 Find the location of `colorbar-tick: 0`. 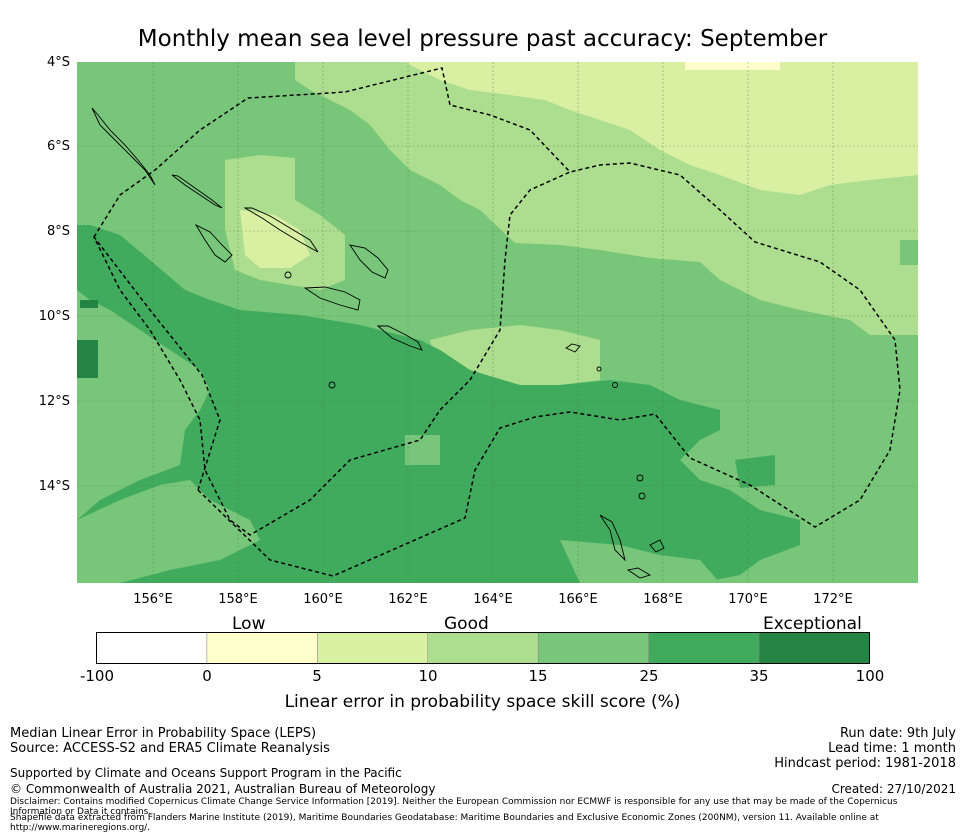

colorbar-tick: 0 is located at coordinates (207, 676).